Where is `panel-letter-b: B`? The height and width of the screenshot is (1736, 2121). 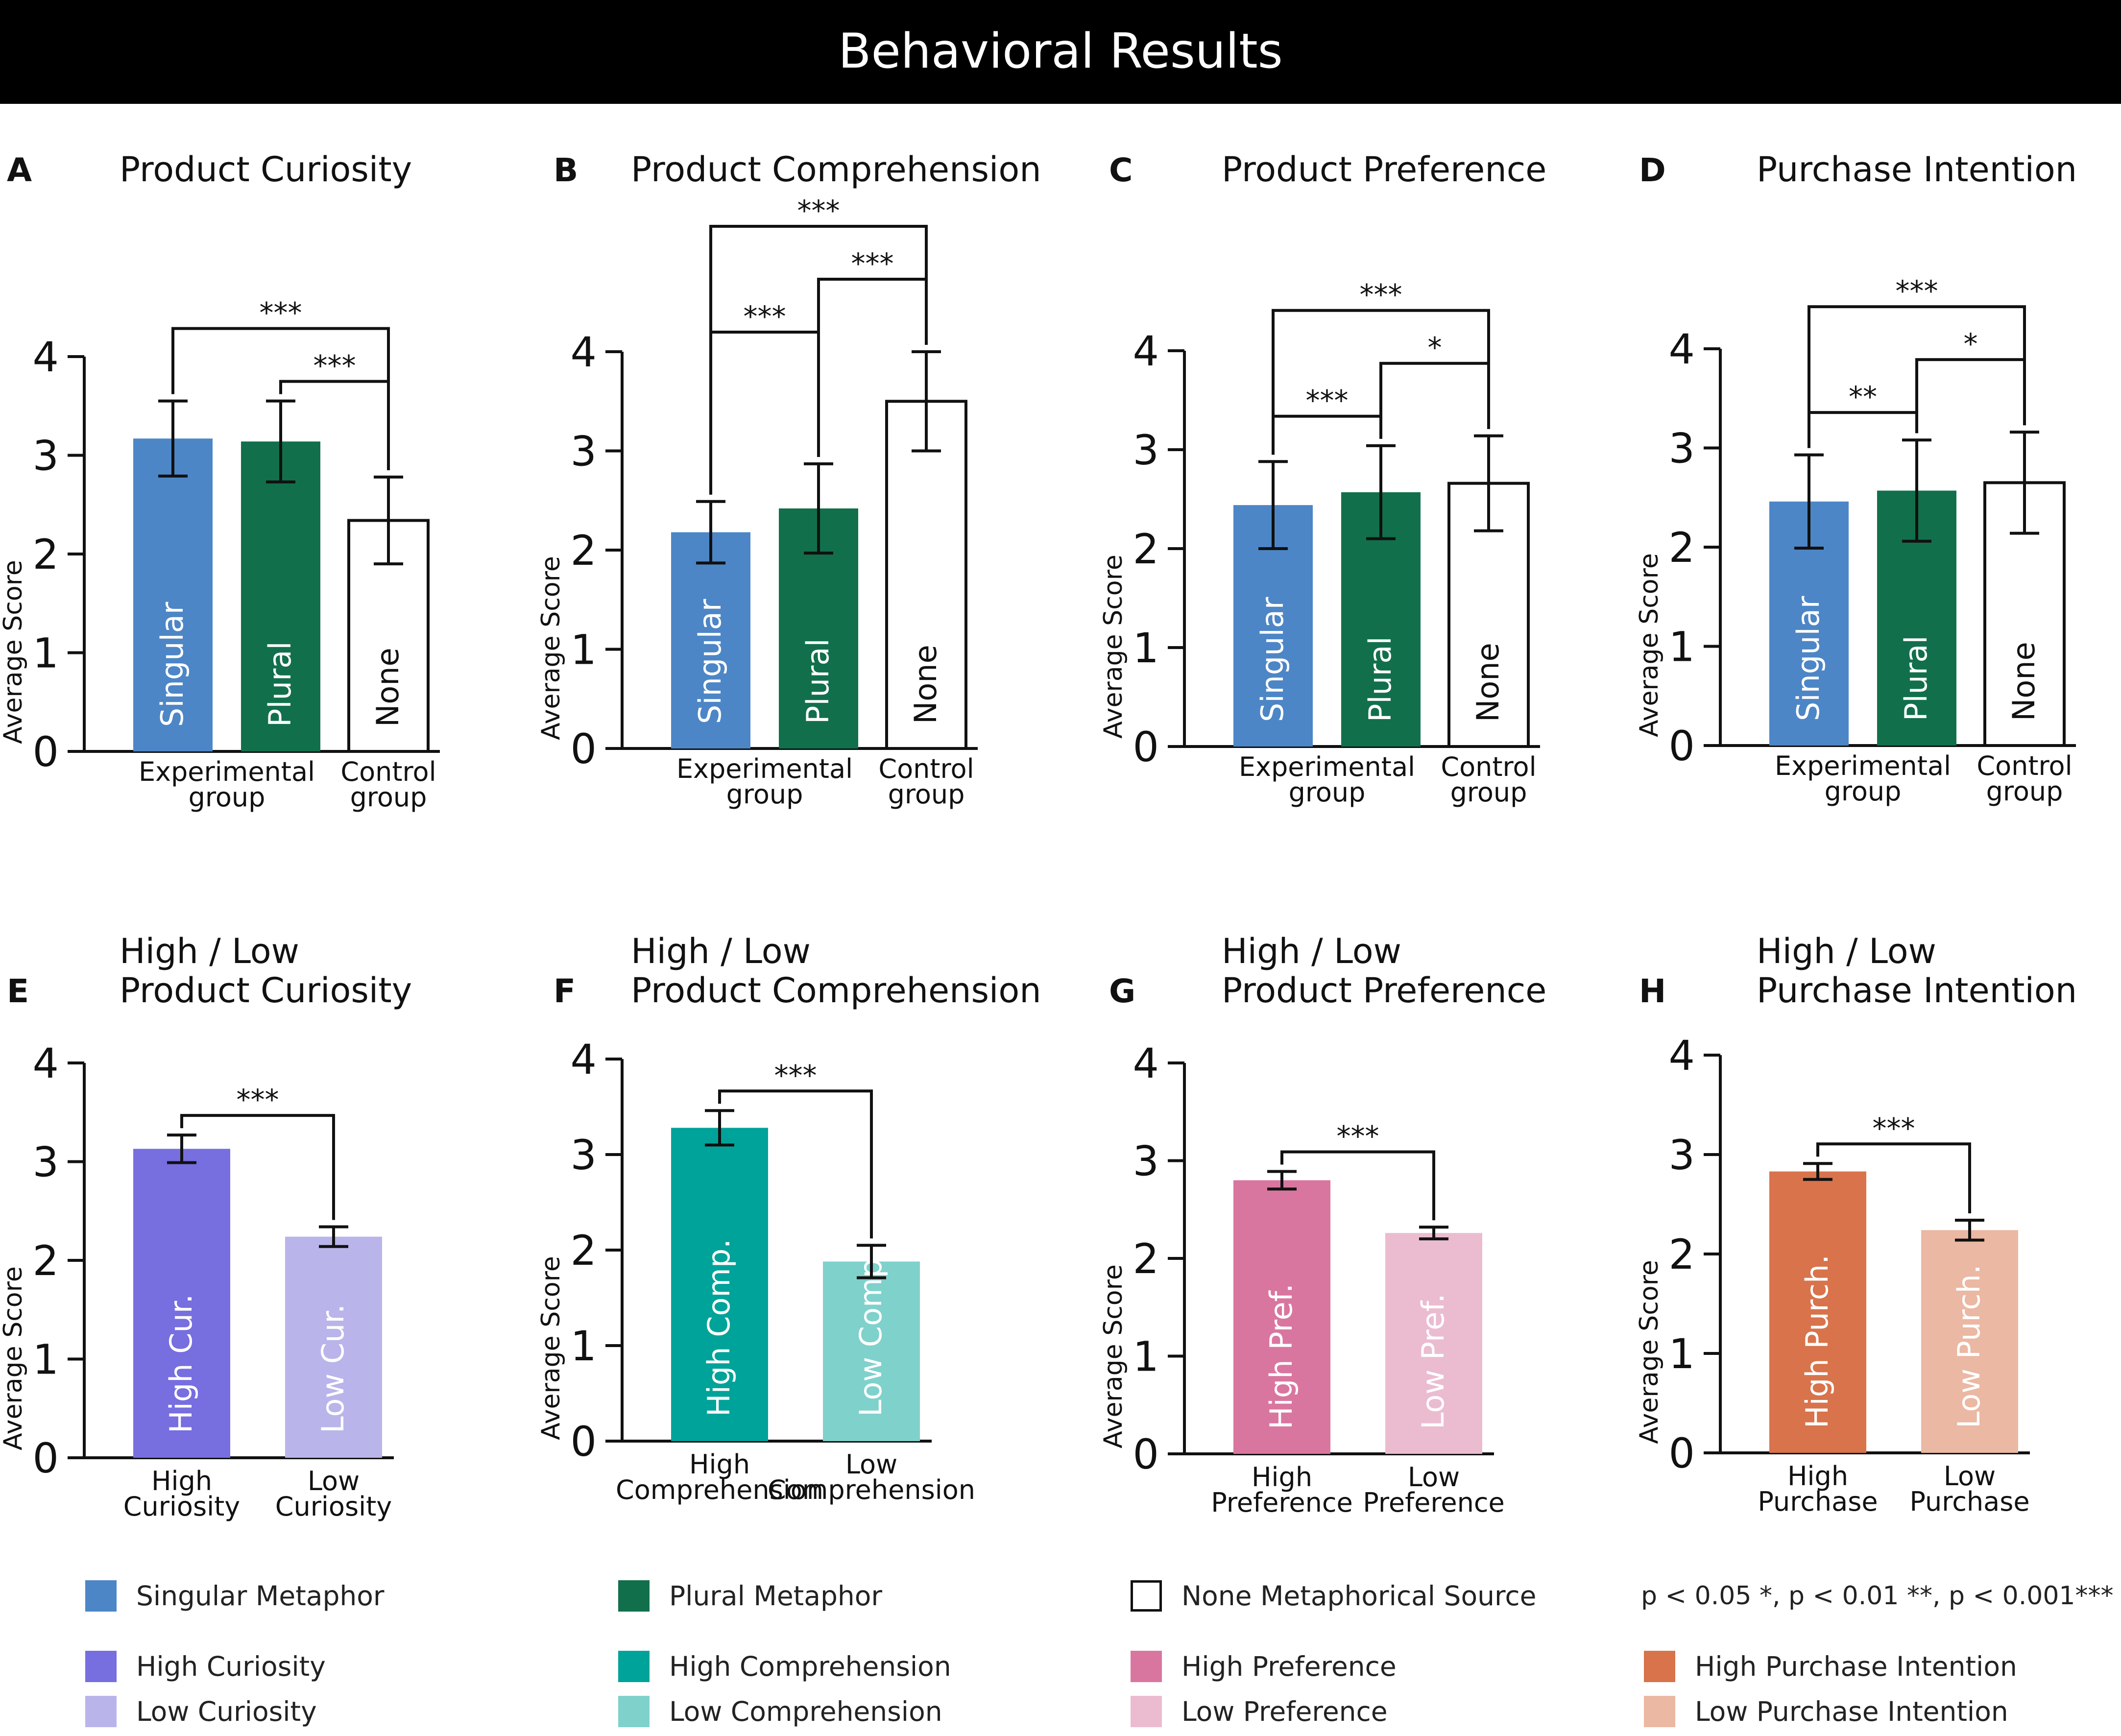
panel-letter-b: B is located at coordinates (566, 170).